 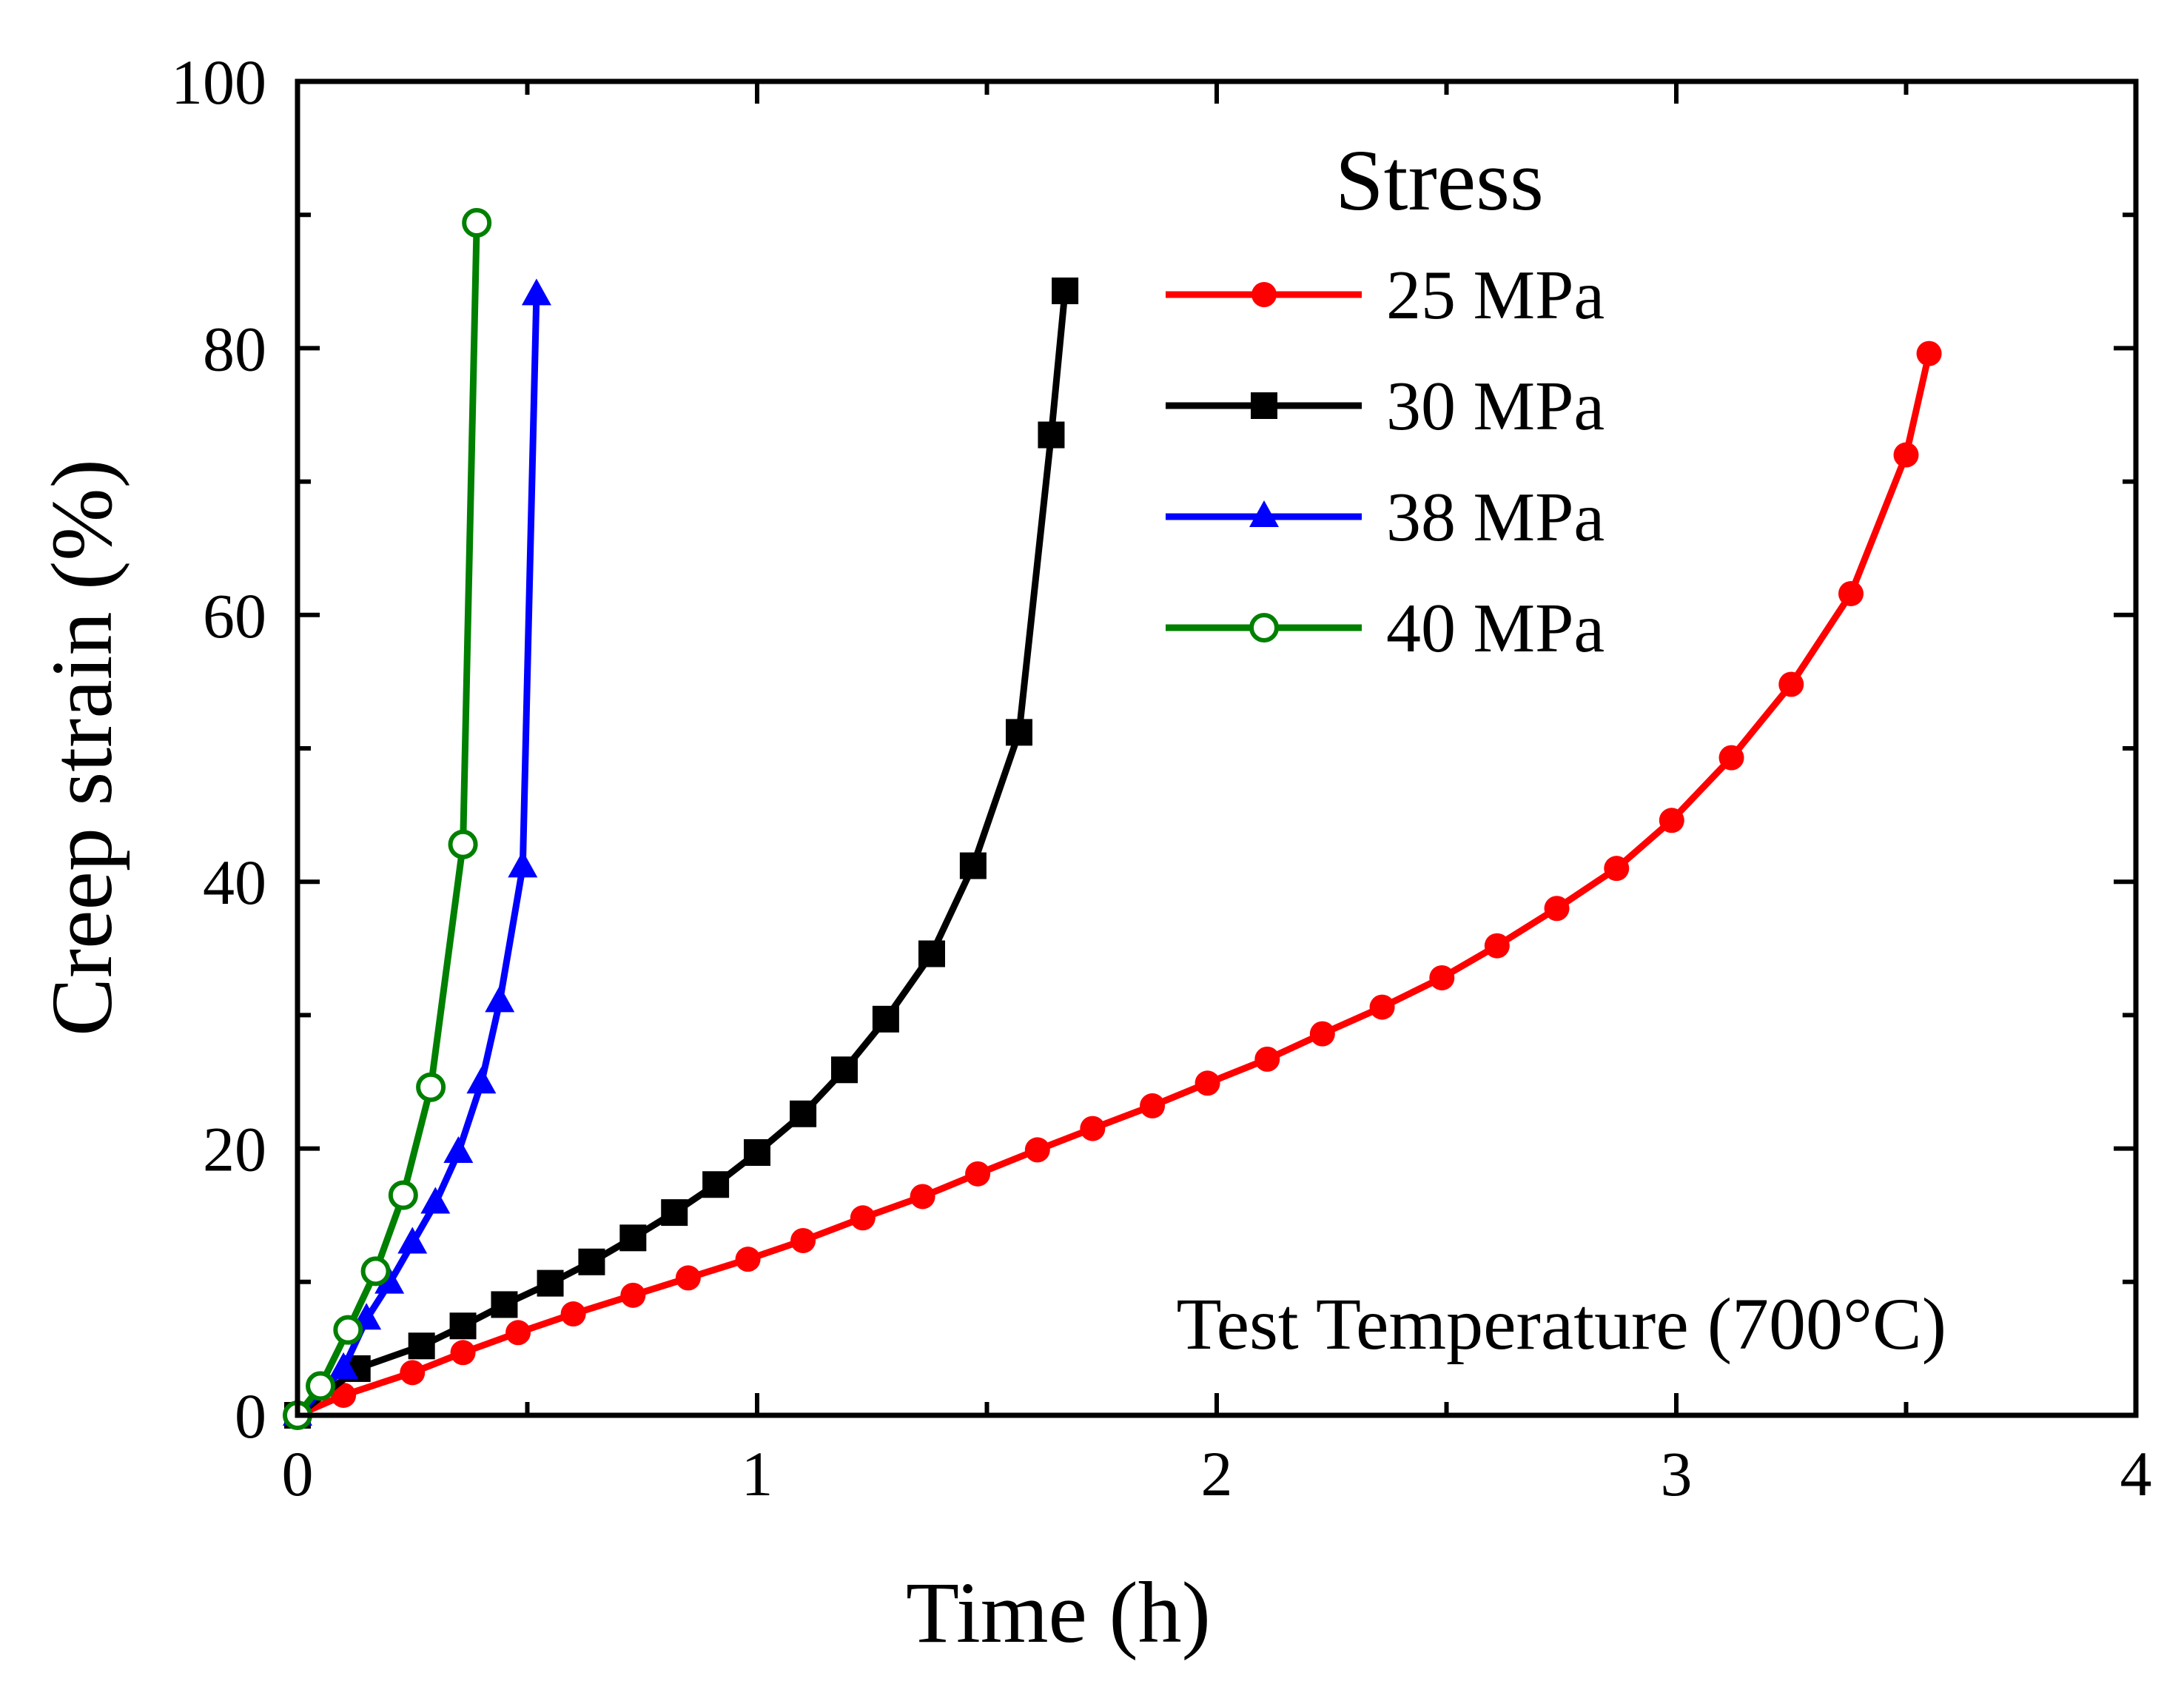 What do you see at coordinates (2136, 1473) in the screenshot?
I see `x-tick-label: 4` at bounding box center [2136, 1473].